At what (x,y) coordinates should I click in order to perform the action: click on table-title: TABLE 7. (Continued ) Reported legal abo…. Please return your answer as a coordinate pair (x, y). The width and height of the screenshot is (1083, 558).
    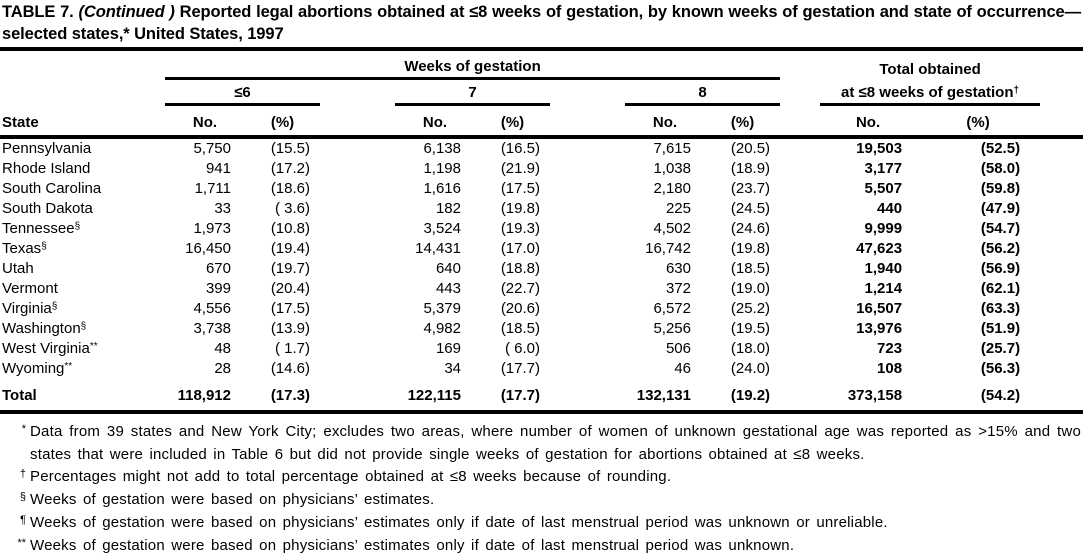
    Looking at the image, I should click on (541, 22).